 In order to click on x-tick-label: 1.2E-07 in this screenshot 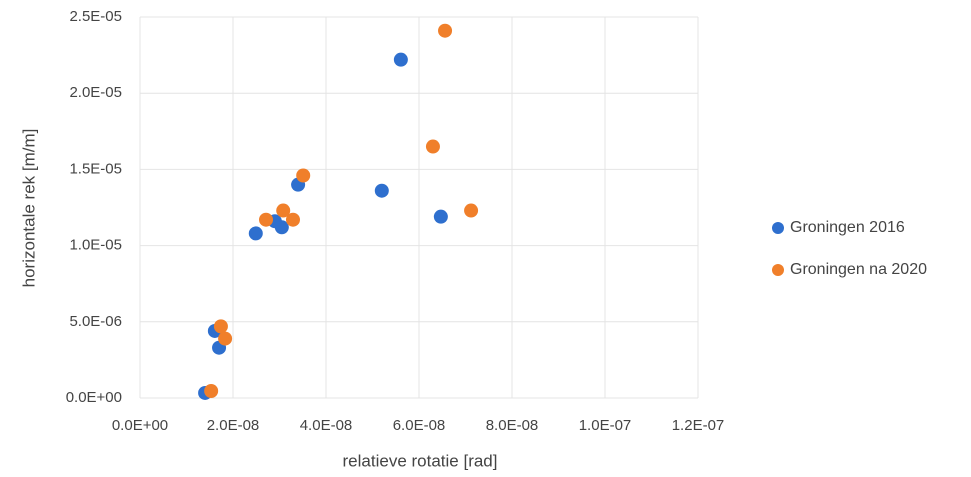, I will do `click(698, 425)`.